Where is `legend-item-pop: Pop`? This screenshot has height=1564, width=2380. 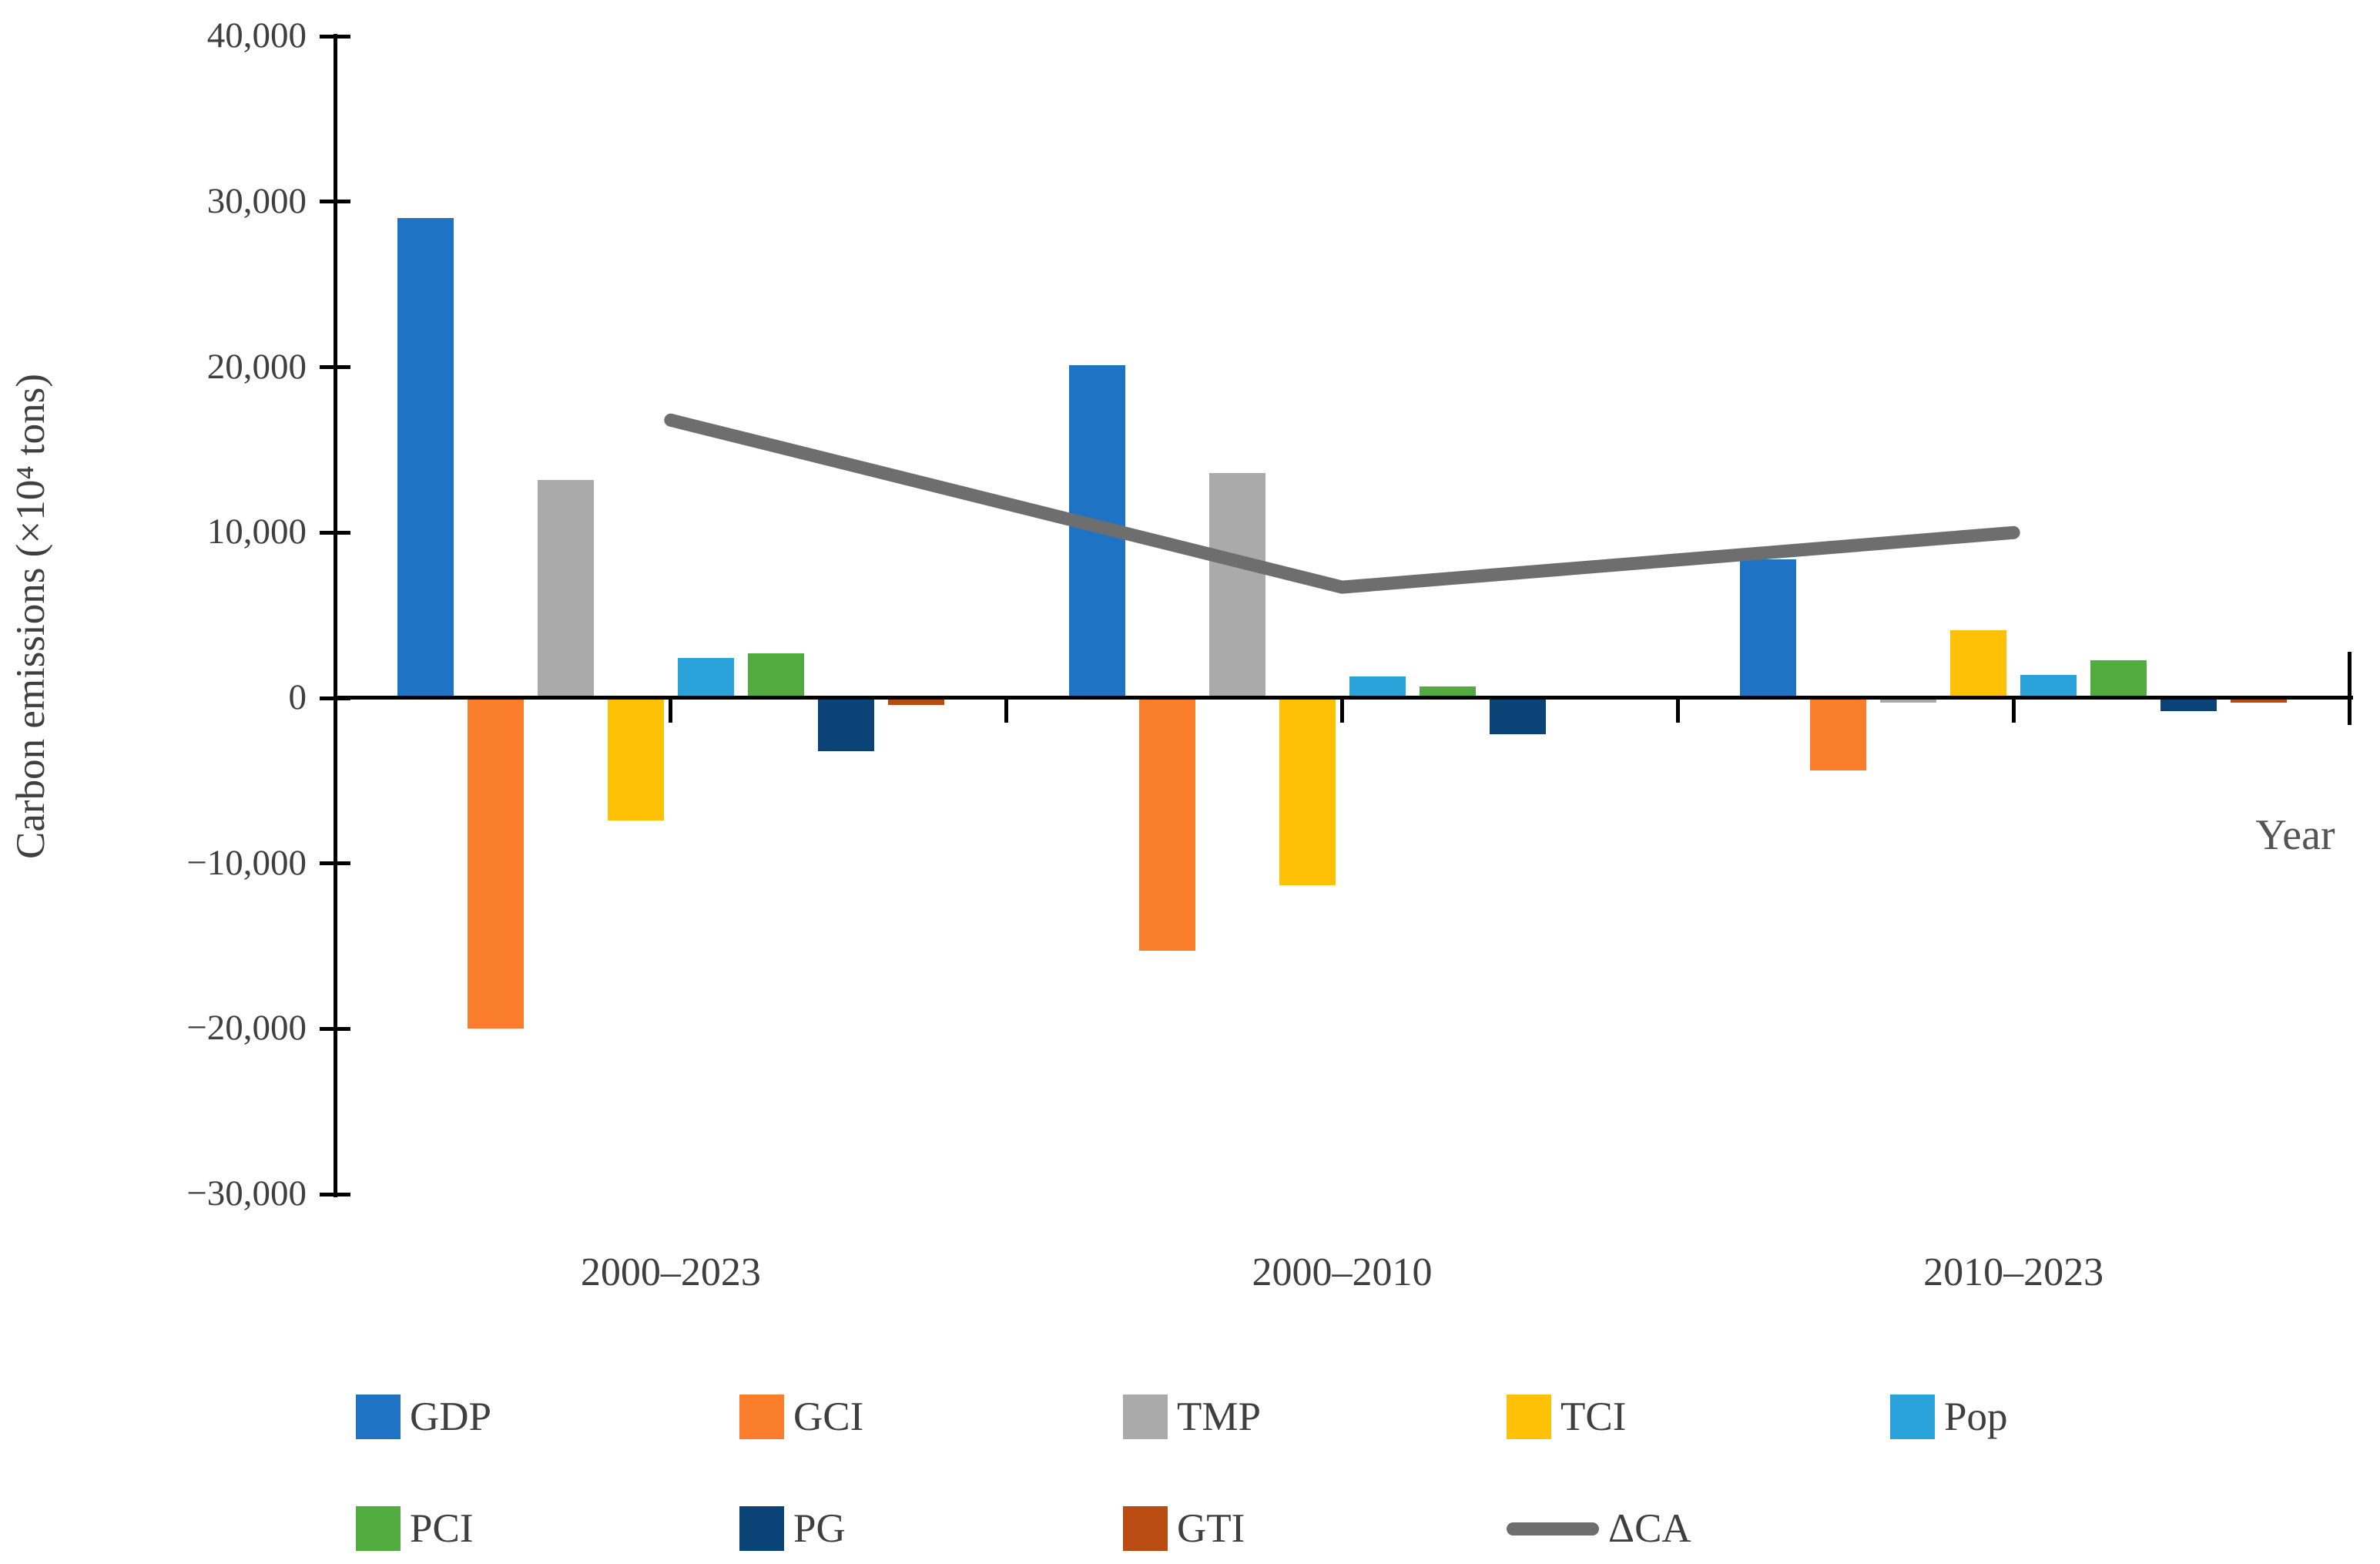
legend-item-pop: Pop is located at coordinates (1949, 1418).